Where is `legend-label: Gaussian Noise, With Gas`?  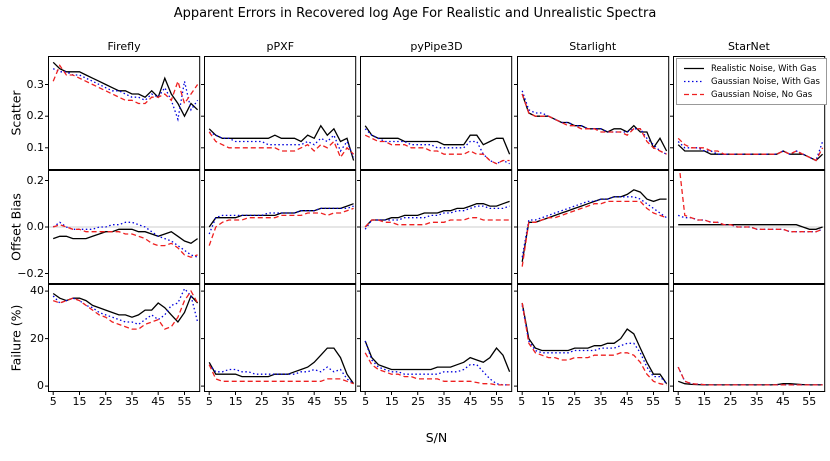 legend-label: Gaussian Noise, With Gas is located at coordinates (765, 81).